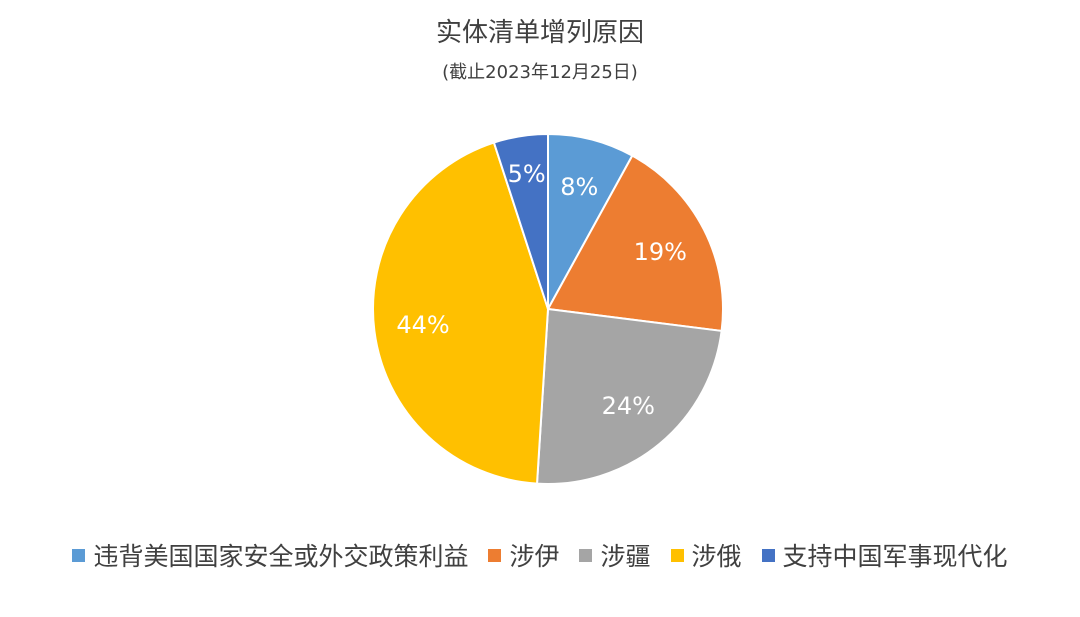 The width and height of the screenshot is (1080, 617). Describe the element at coordinates (628, 406) in the screenshot. I see `data-label: 24%` at that location.